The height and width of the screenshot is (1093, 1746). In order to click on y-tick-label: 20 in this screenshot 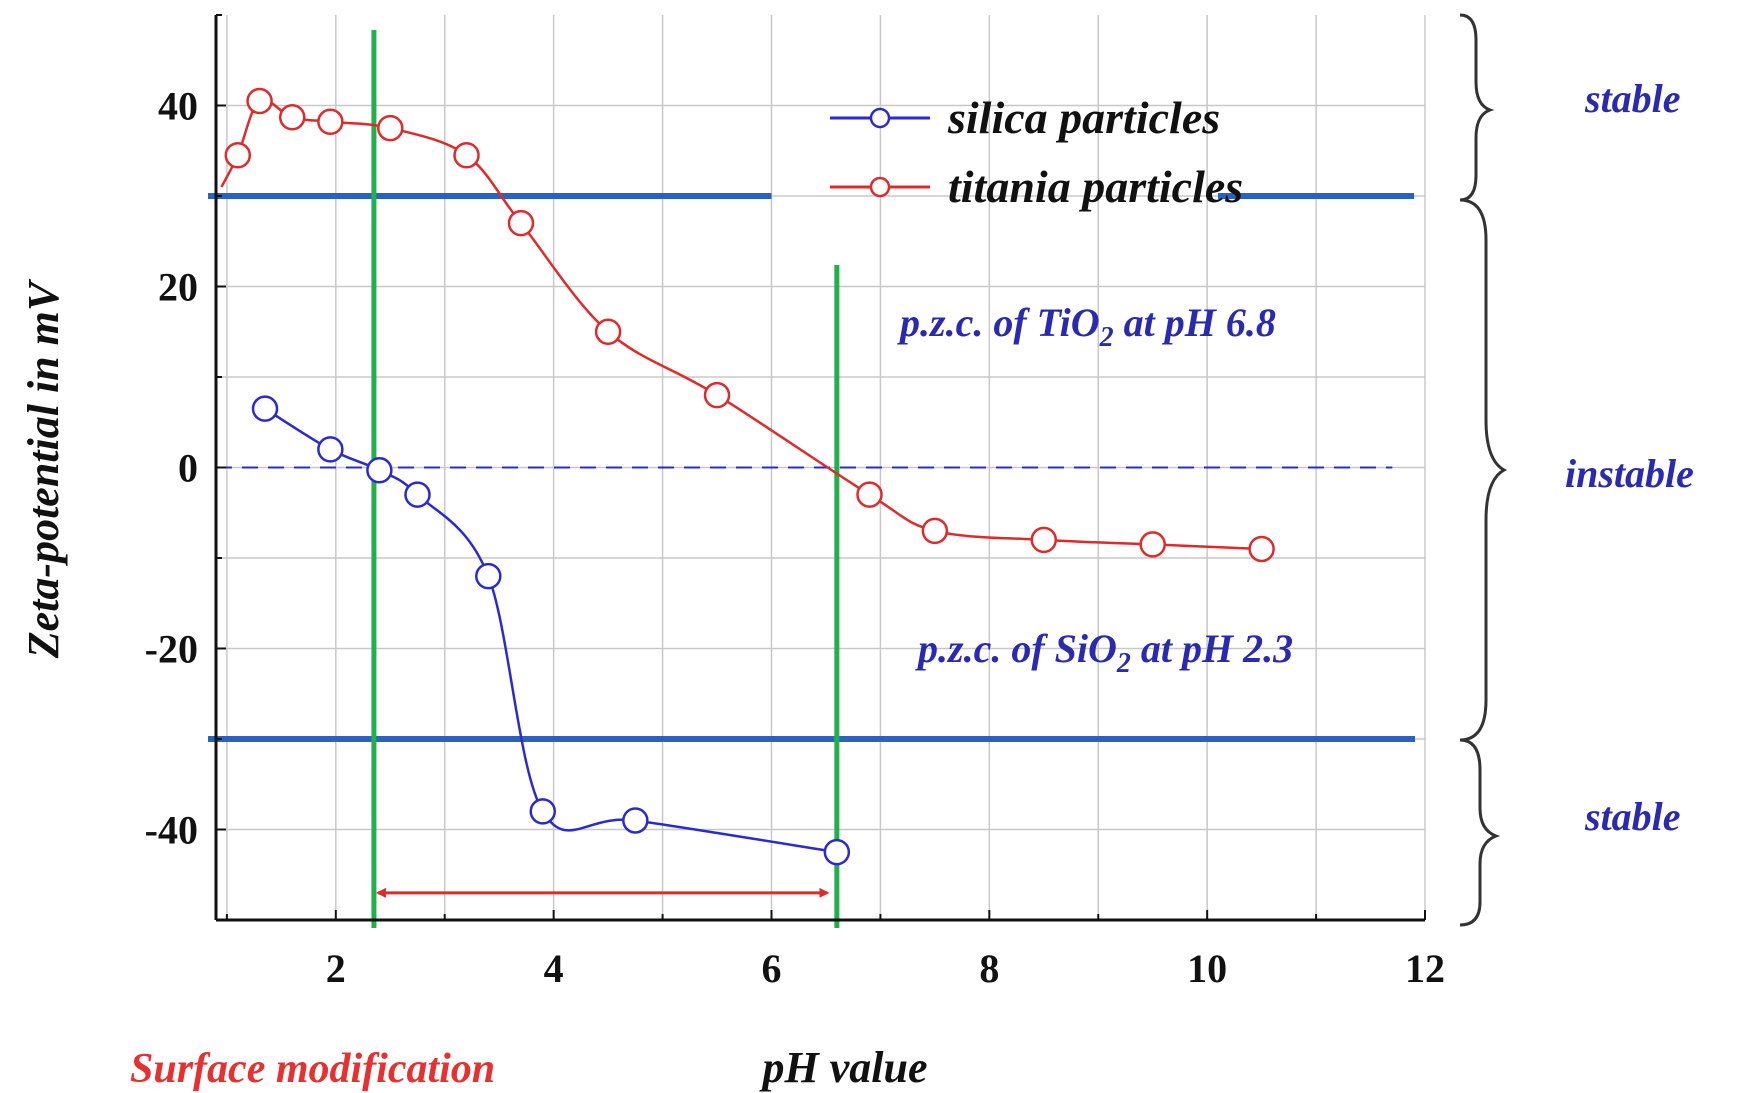, I will do `click(178, 287)`.